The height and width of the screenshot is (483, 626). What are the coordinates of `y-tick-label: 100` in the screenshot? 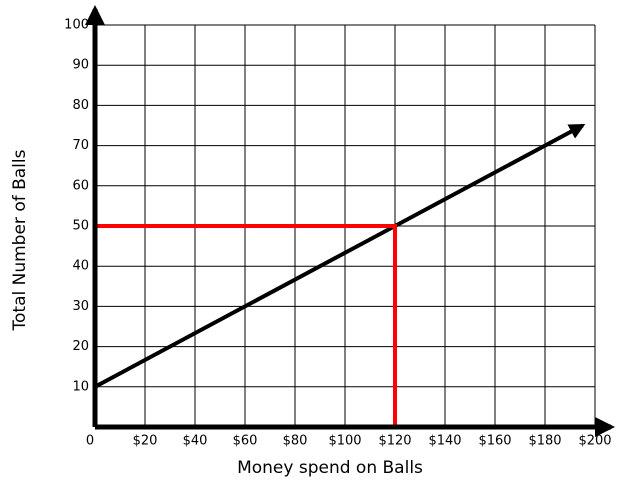 It's located at (76, 25).